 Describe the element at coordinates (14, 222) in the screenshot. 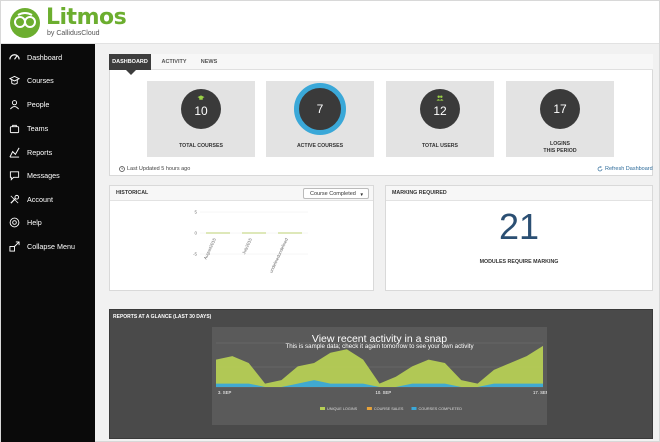

I see `help-icon` at that location.